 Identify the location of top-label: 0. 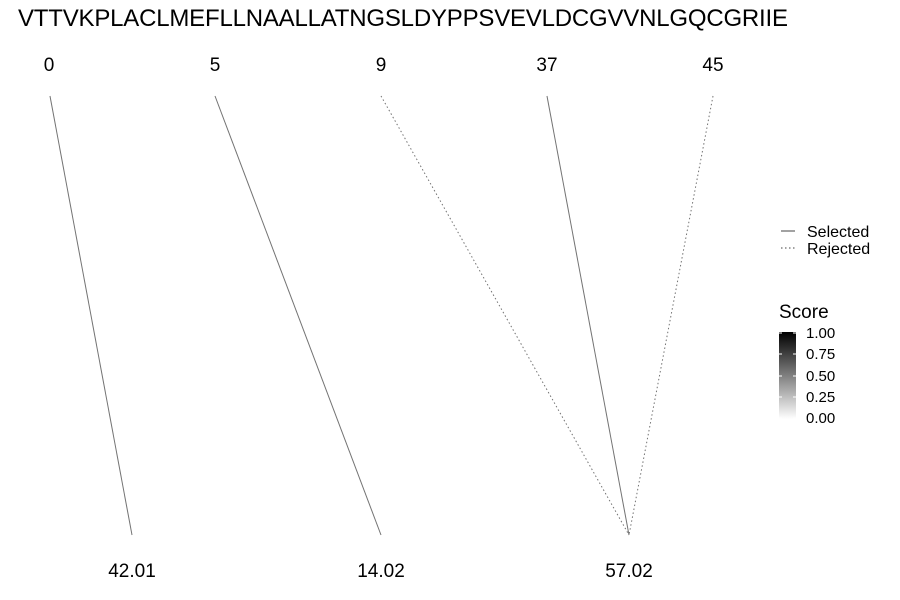
(49, 65).